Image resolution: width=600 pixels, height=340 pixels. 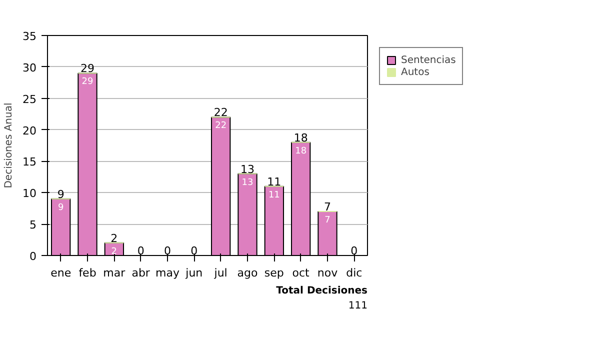 I want to click on text: Total Decisiones, so click(x=322, y=291).